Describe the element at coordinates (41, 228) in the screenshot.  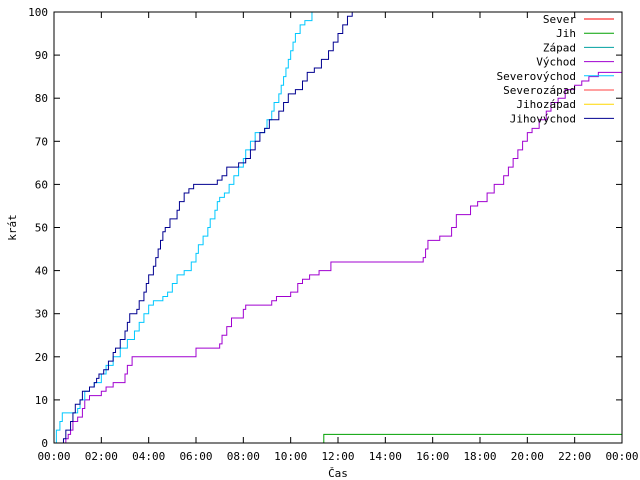
I see `y-tick-label: 50` at that location.